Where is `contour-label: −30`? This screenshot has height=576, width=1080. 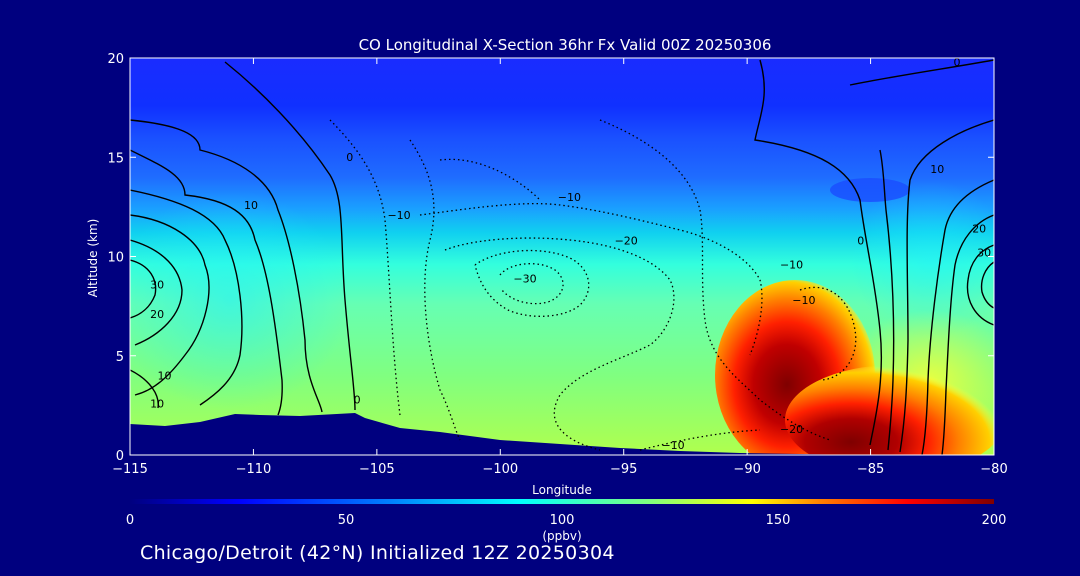 contour-label: −30 is located at coordinates (524, 278).